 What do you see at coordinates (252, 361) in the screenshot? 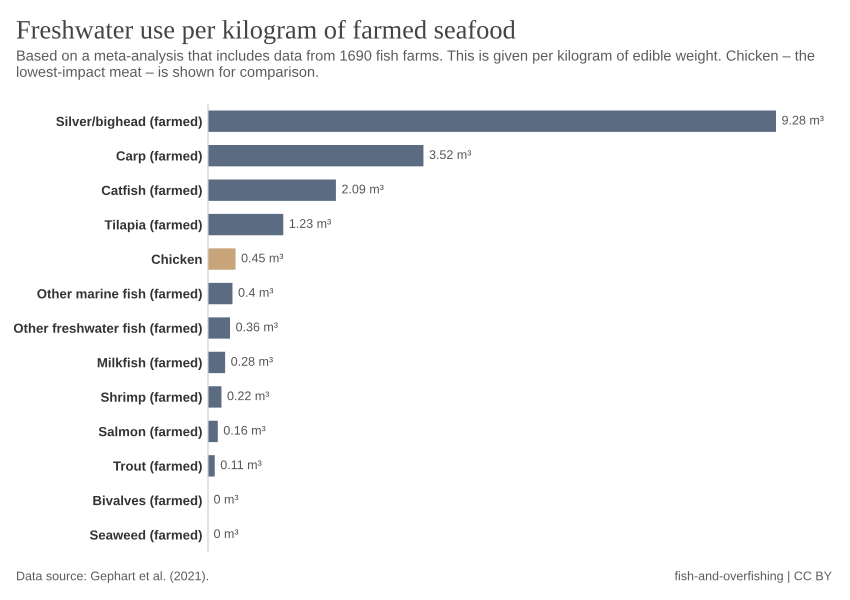
I see `data-label: 0.28 m³` at bounding box center [252, 361].